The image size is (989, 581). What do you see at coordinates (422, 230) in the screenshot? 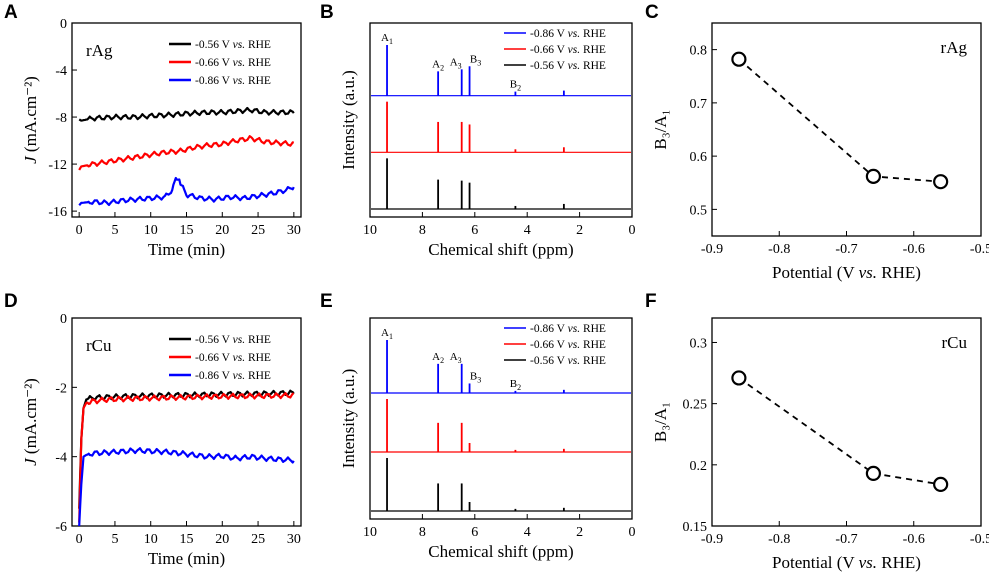
I see `x-tick-label-b-1: 8` at bounding box center [422, 230].